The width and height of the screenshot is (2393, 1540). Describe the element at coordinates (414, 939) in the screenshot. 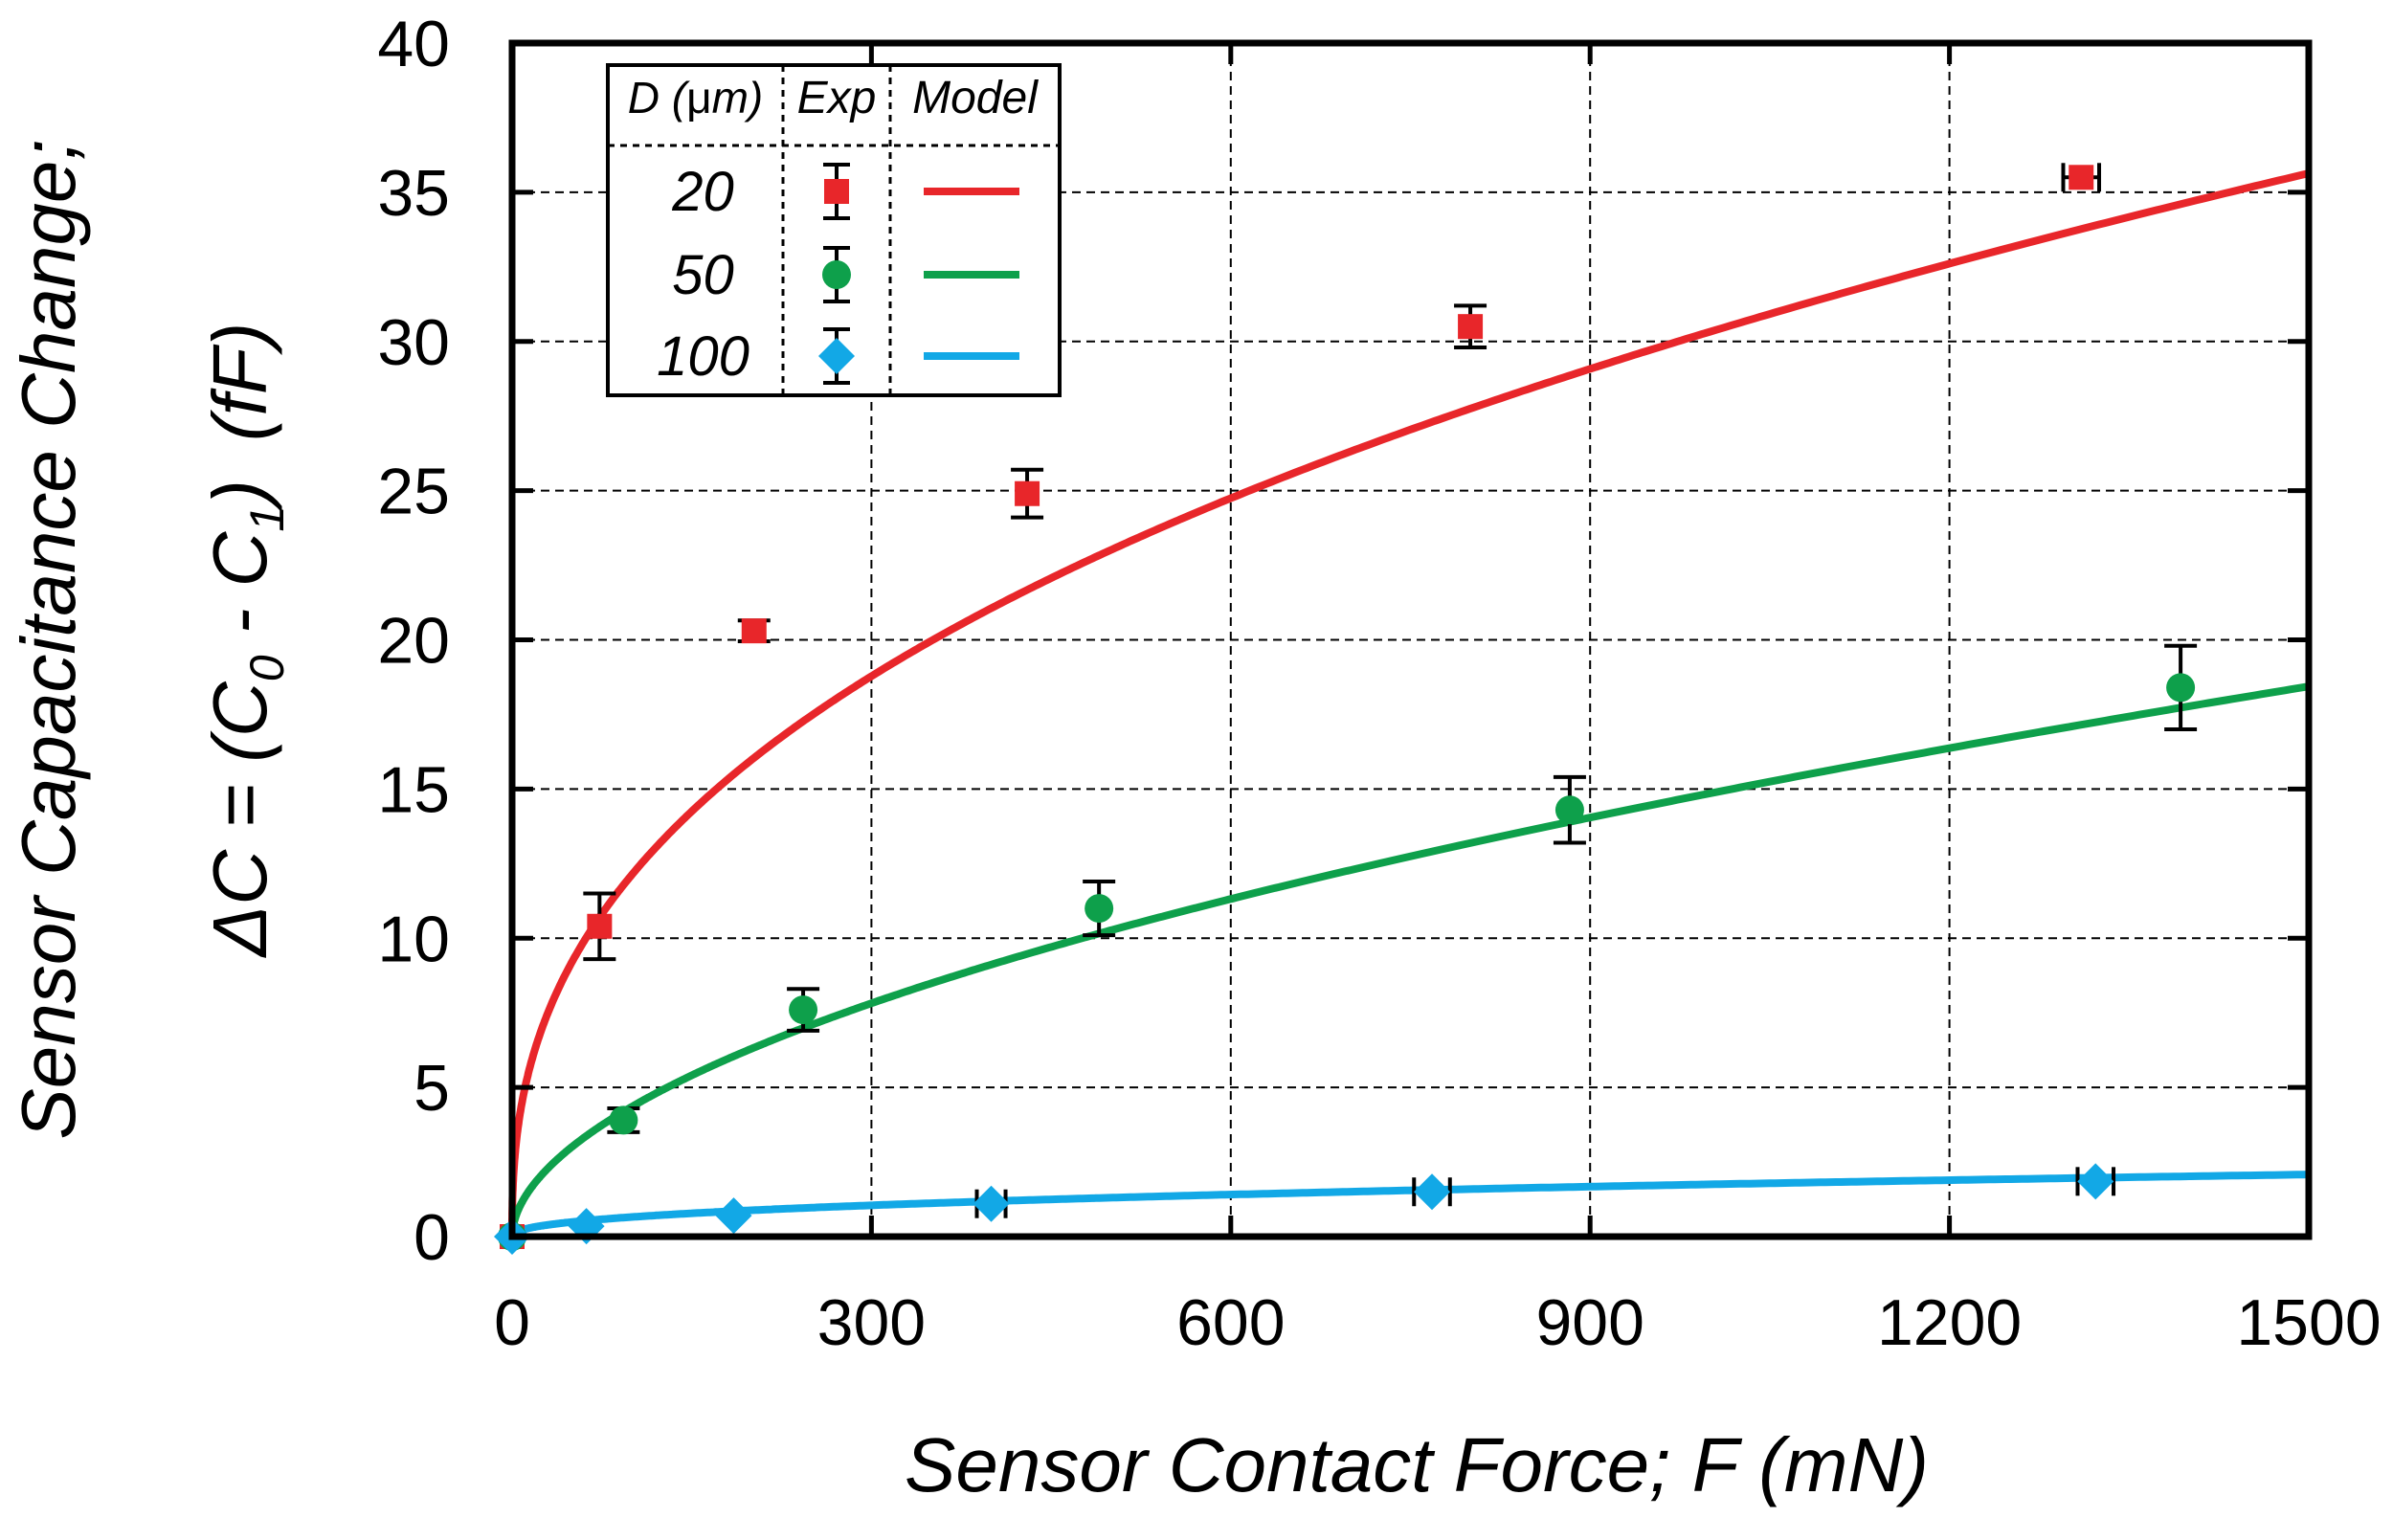

I see `y-tick-label: 10` at that location.